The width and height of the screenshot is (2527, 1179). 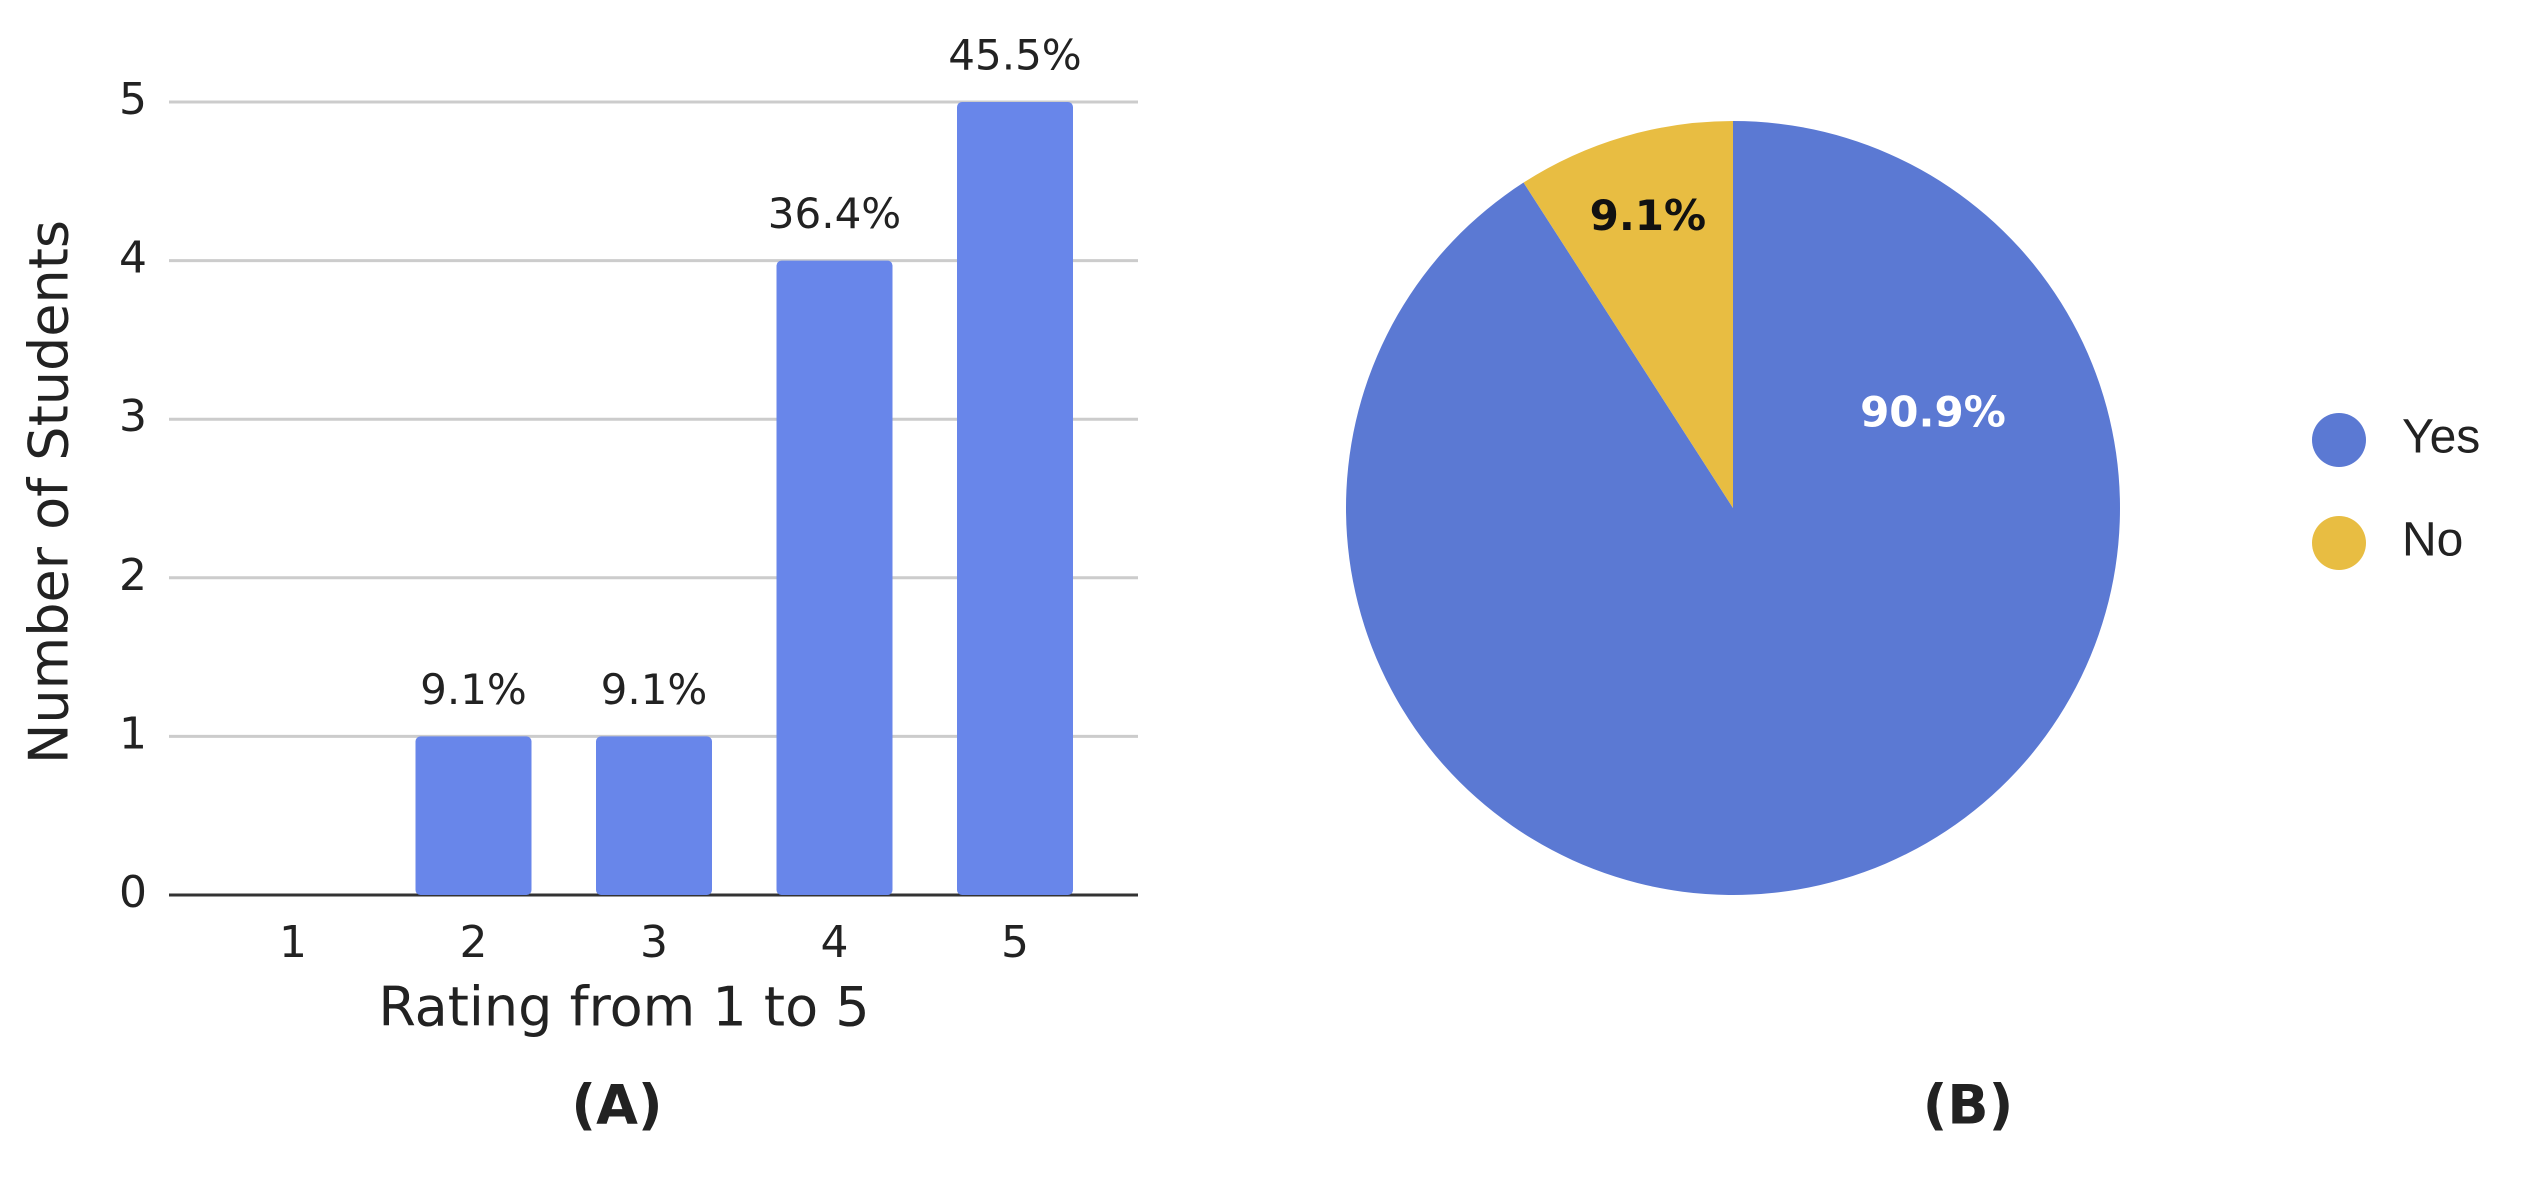 I want to click on y-tick-label: 0, so click(x=133, y=892).